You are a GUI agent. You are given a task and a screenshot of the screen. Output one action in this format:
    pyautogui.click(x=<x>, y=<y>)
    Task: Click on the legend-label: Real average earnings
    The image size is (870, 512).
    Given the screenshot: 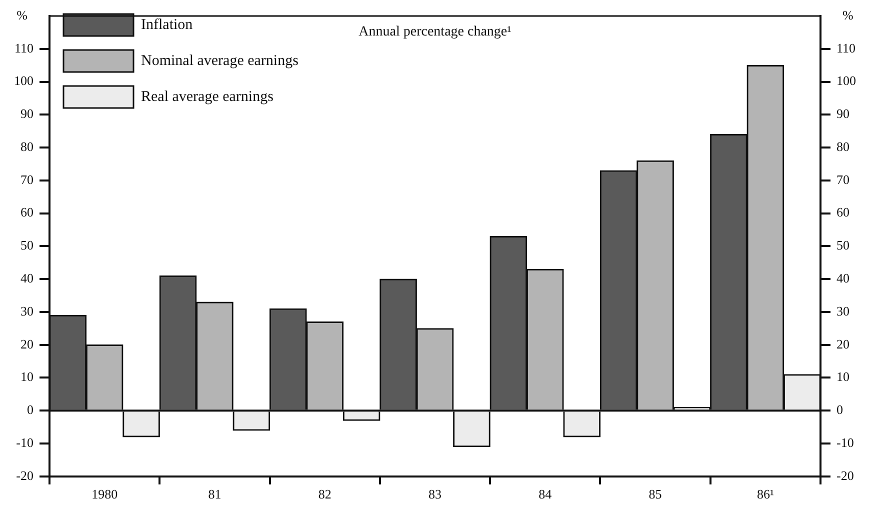 What is the action you would take?
    pyautogui.click(x=207, y=96)
    